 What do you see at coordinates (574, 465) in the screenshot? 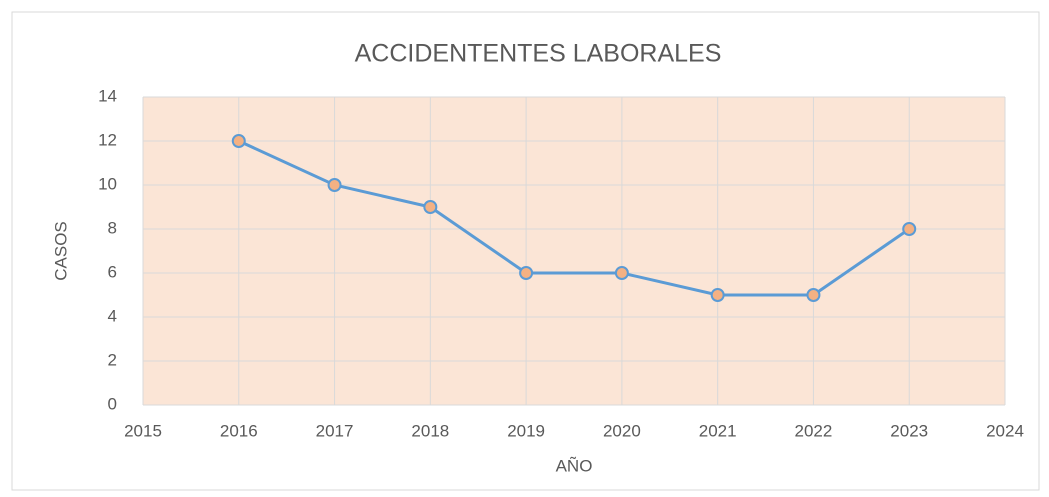
I see `x-axis-label: AÑO` at bounding box center [574, 465].